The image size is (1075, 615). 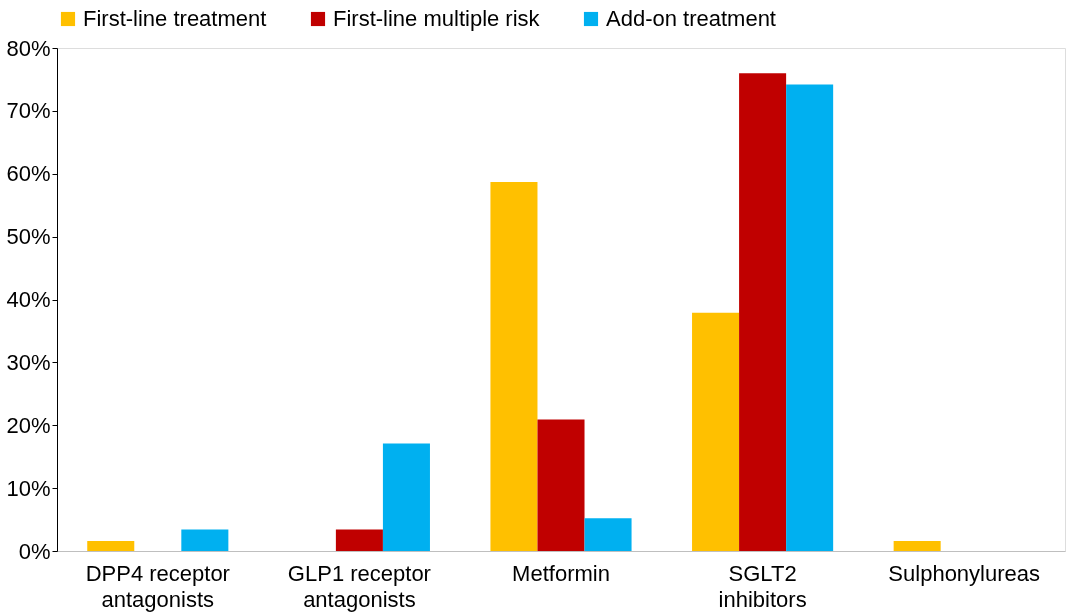 What do you see at coordinates (28, 299) in the screenshot?
I see `y-tick-label: 40%` at bounding box center [28, 299].